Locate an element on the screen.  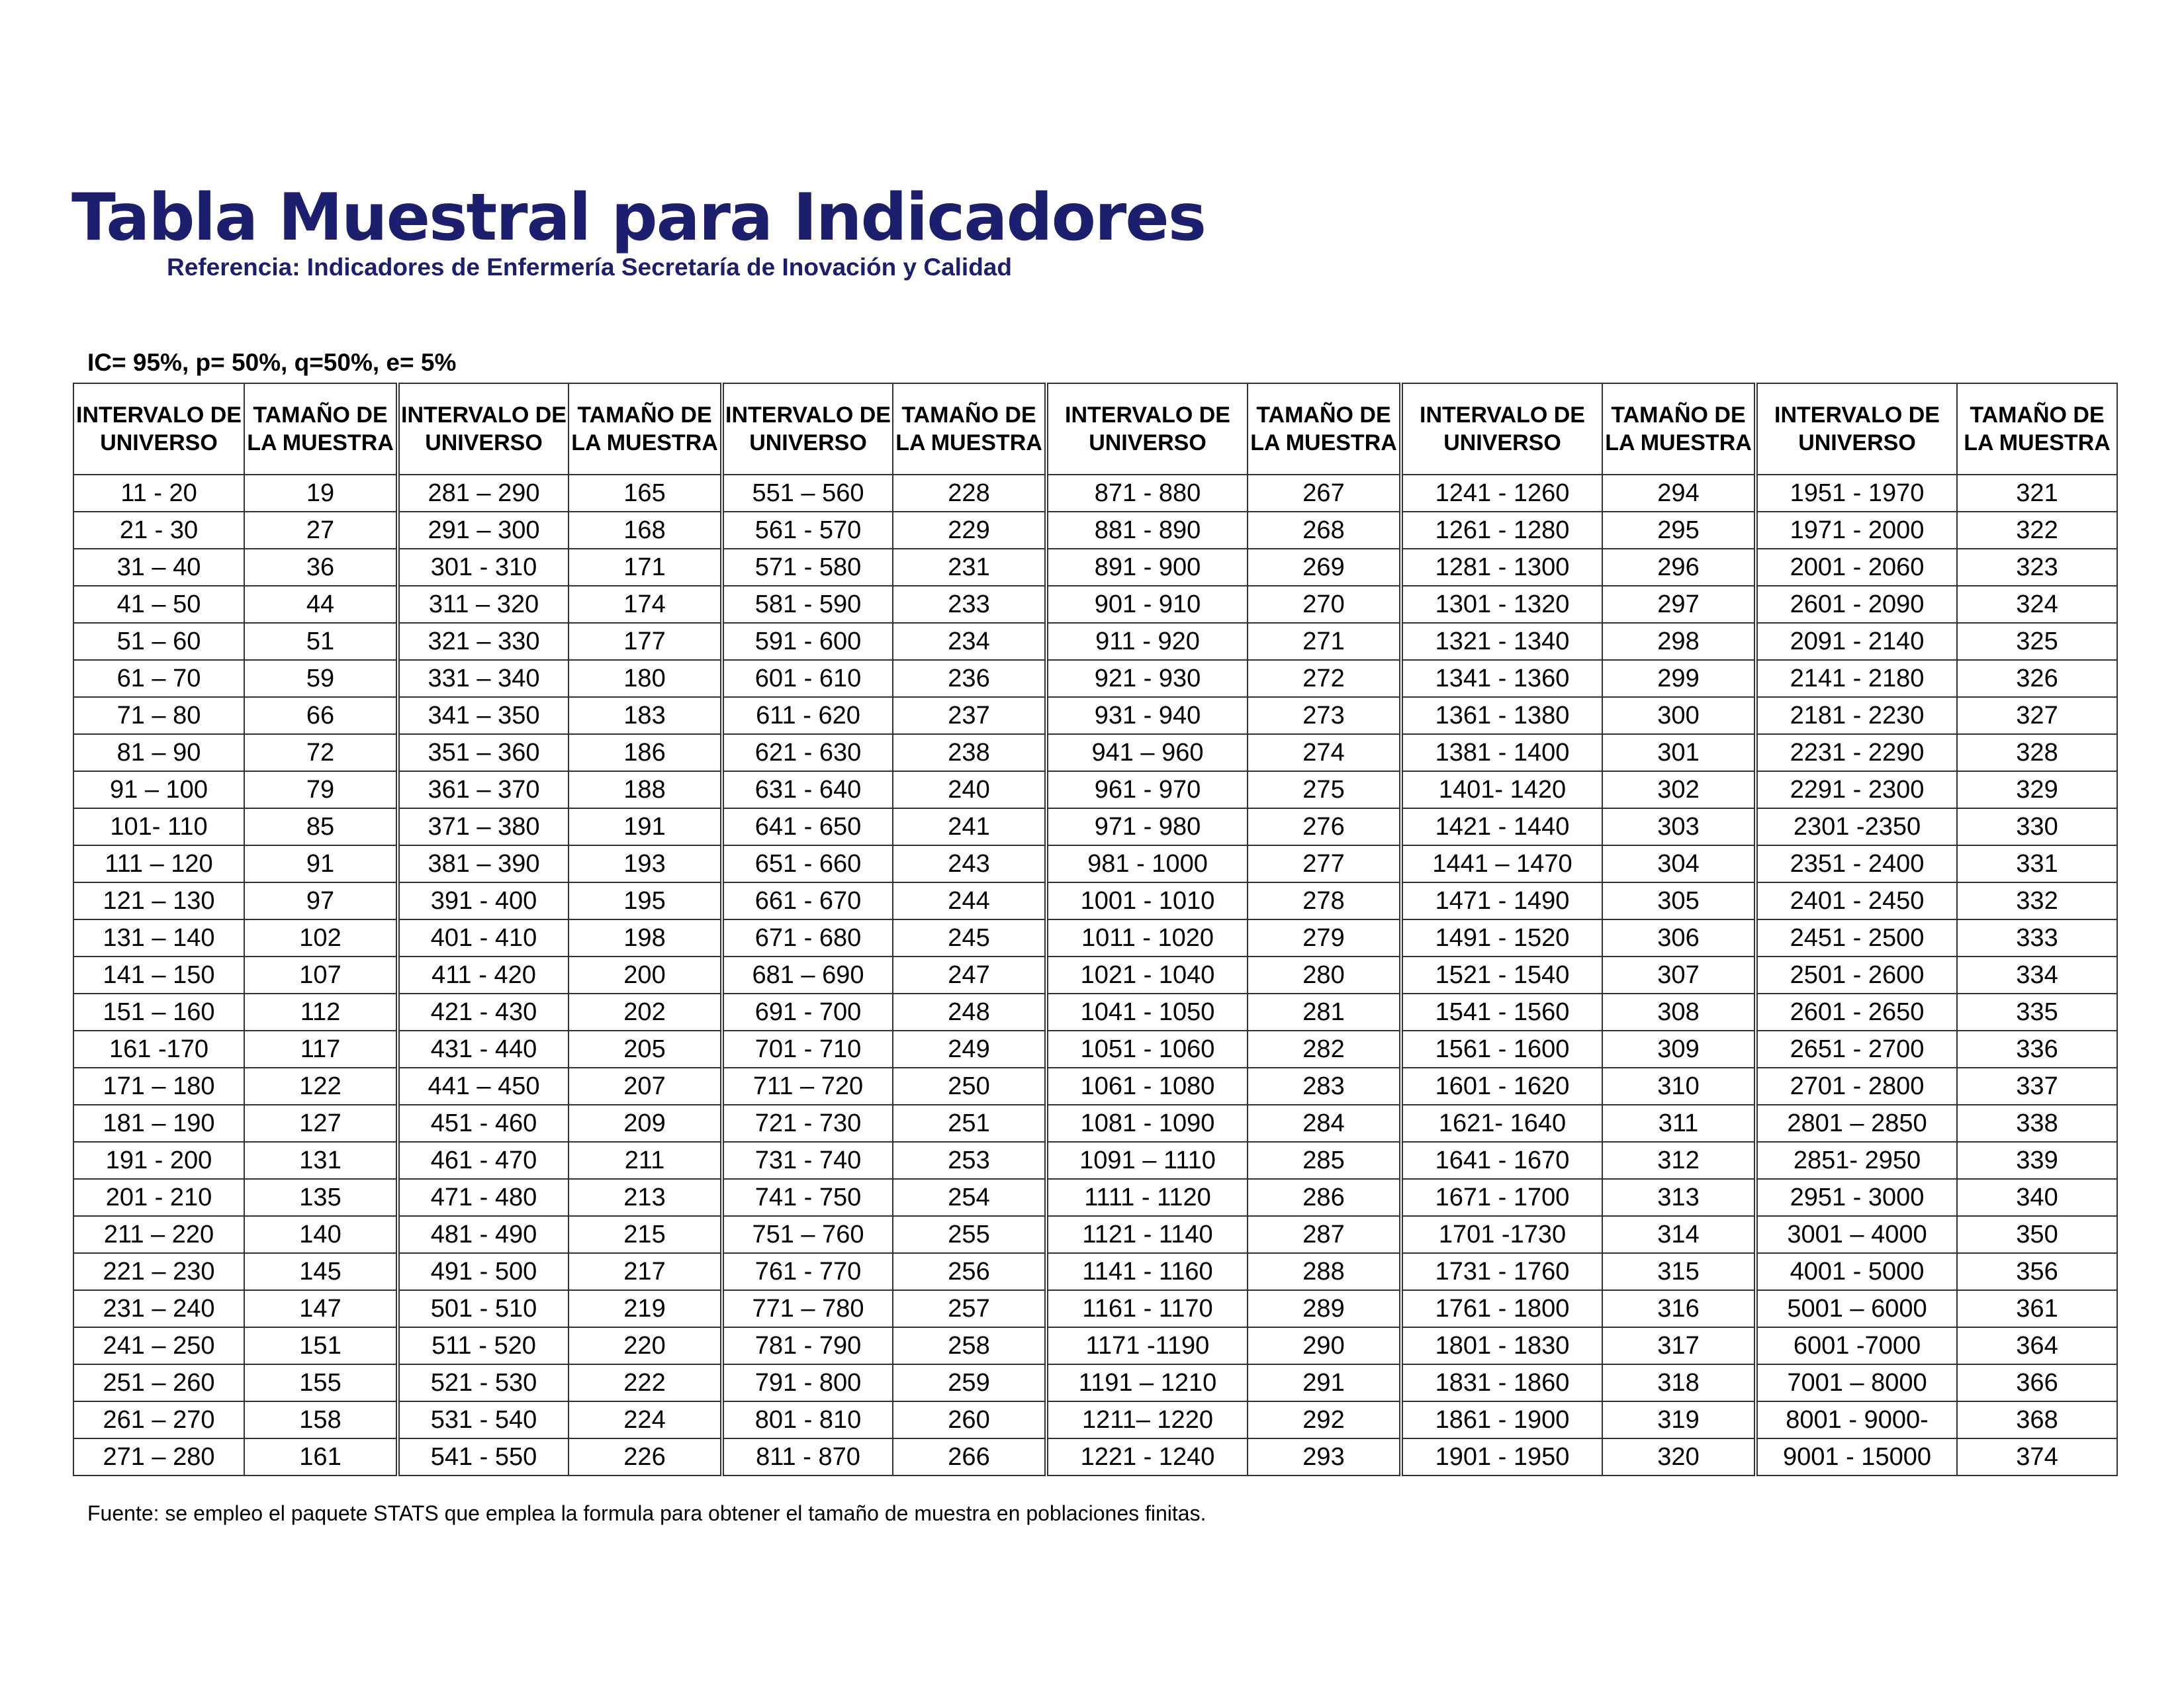
sample-size-cell: 364 is located at coordinates (2037, 1346).